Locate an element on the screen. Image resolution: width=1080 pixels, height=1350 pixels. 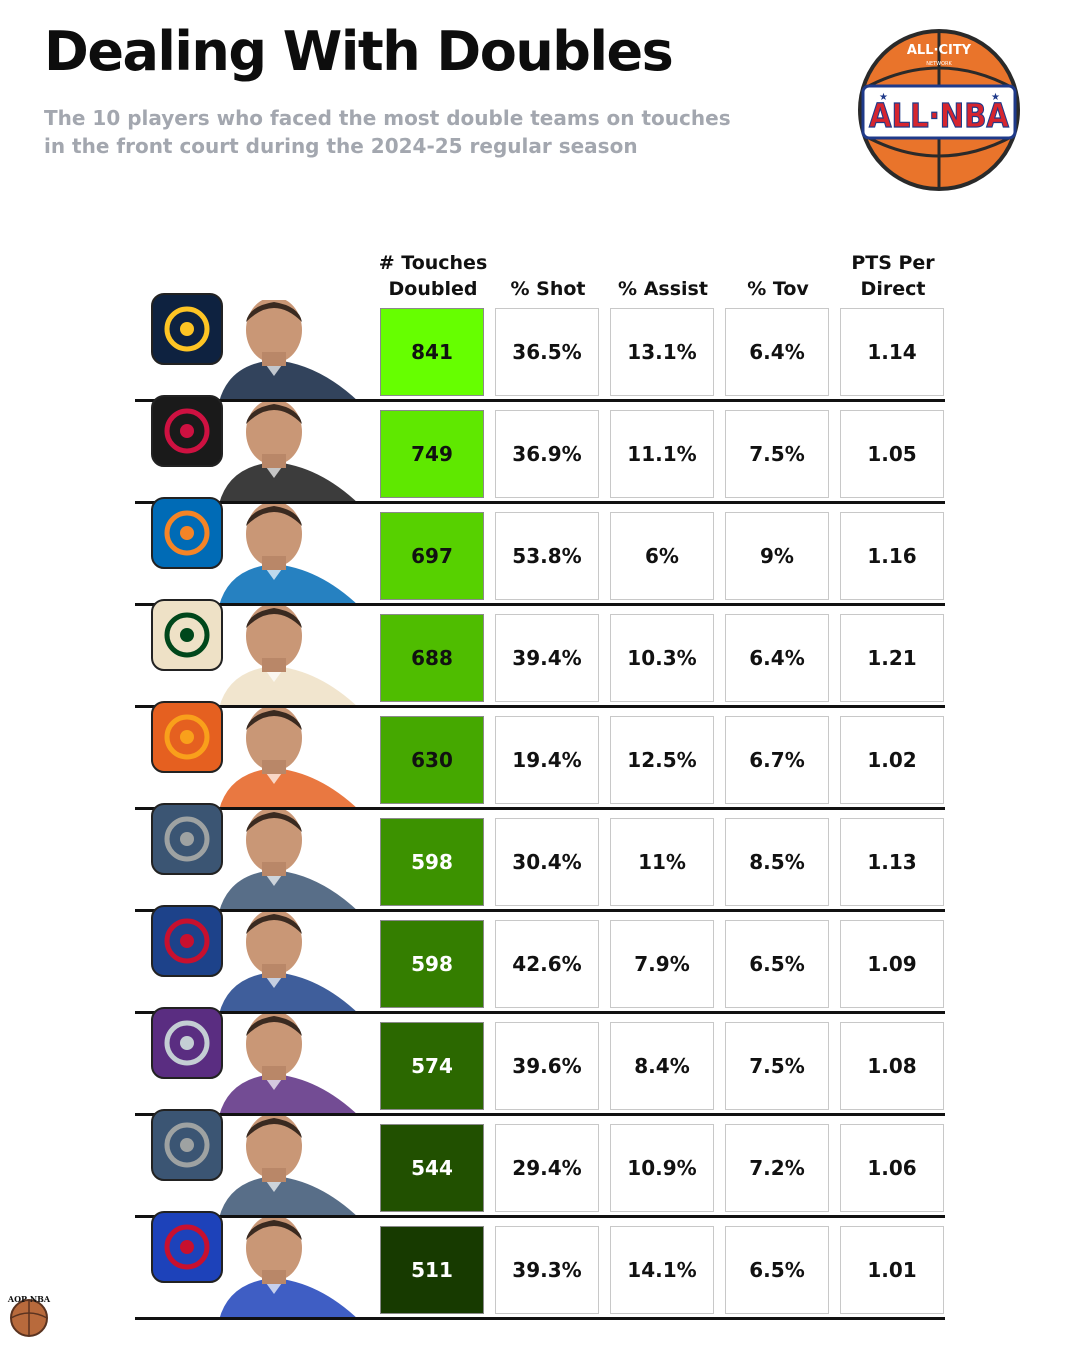
tov-cell: 6.7% is located at coordinates (777, 760).